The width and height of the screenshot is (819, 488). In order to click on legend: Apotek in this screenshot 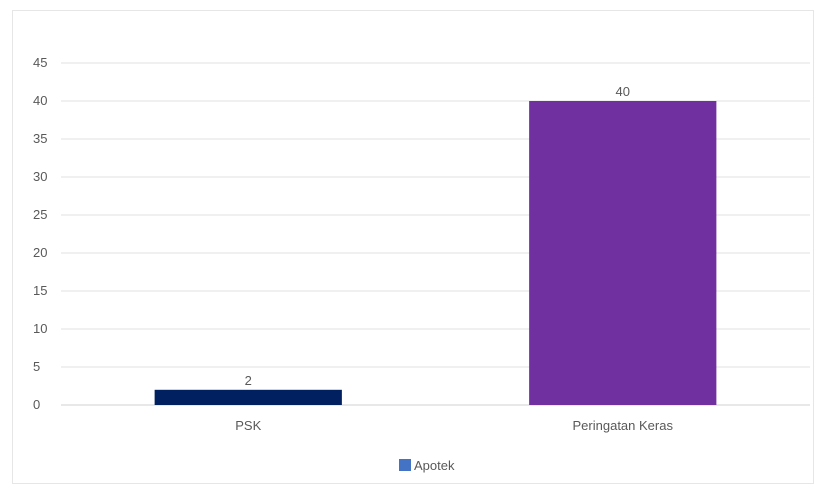, I will do `click(427, 465)`.